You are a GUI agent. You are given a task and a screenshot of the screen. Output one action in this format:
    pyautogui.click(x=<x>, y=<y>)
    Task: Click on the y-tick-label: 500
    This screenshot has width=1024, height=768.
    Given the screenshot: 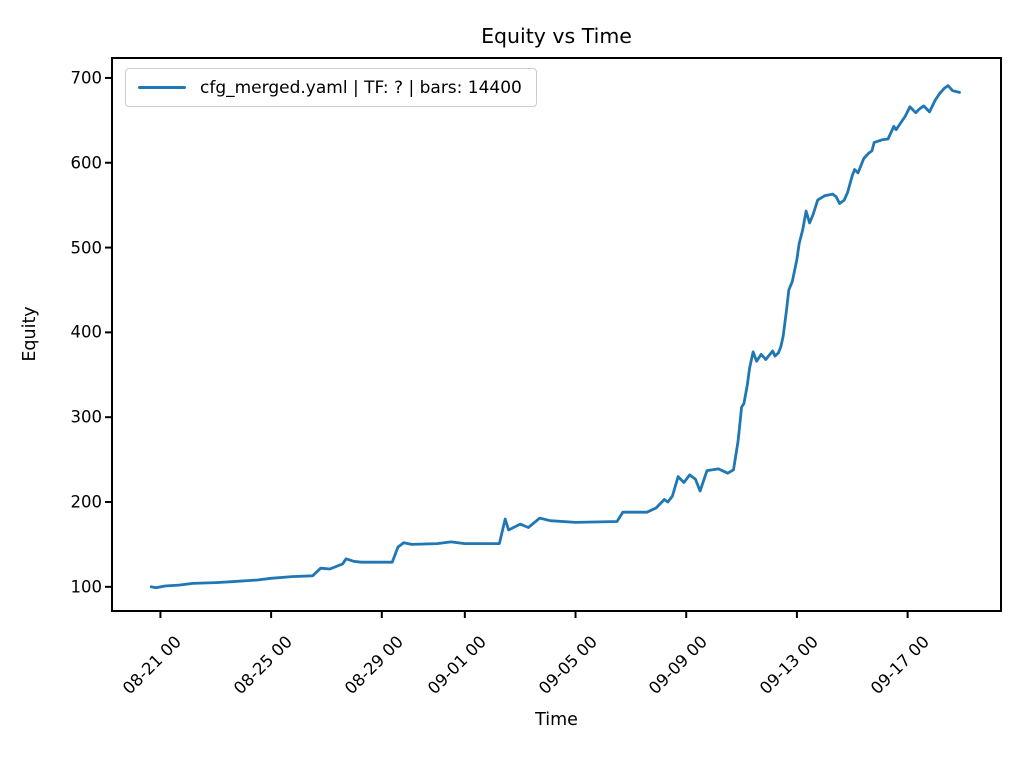 What is the action you would take?
    pyautogui.click(x=86, y=248)
    